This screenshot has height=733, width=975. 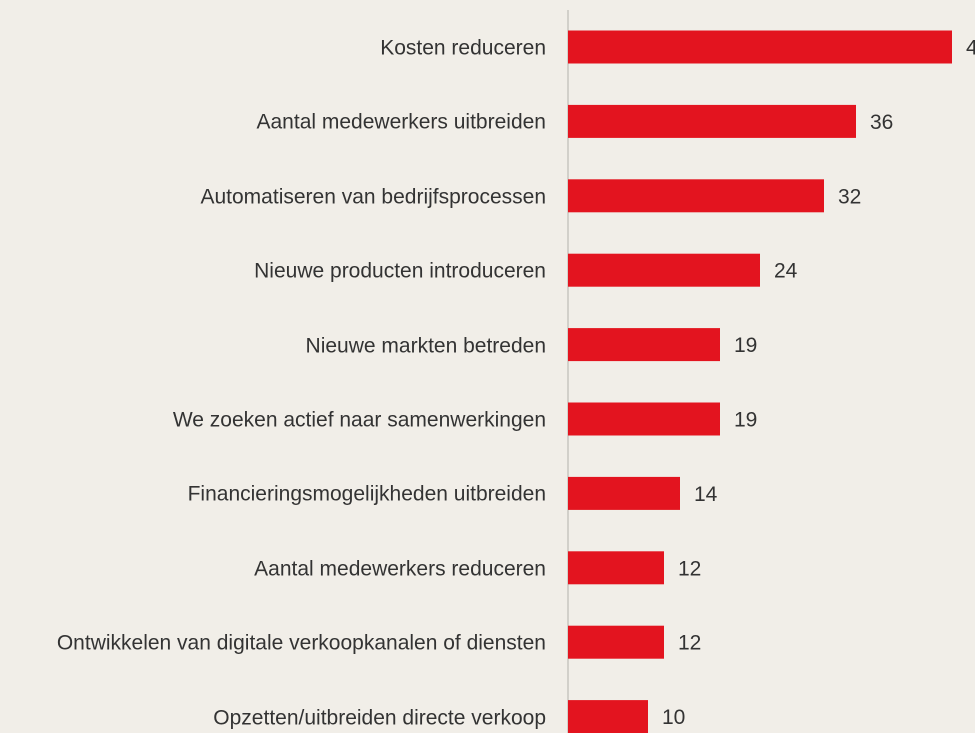 What do you see at coordinates (379, 718) in the screenshot?
I see `category-label: Opzetten/uitbreiden directe verkoop` at bounding box center [379, 718].